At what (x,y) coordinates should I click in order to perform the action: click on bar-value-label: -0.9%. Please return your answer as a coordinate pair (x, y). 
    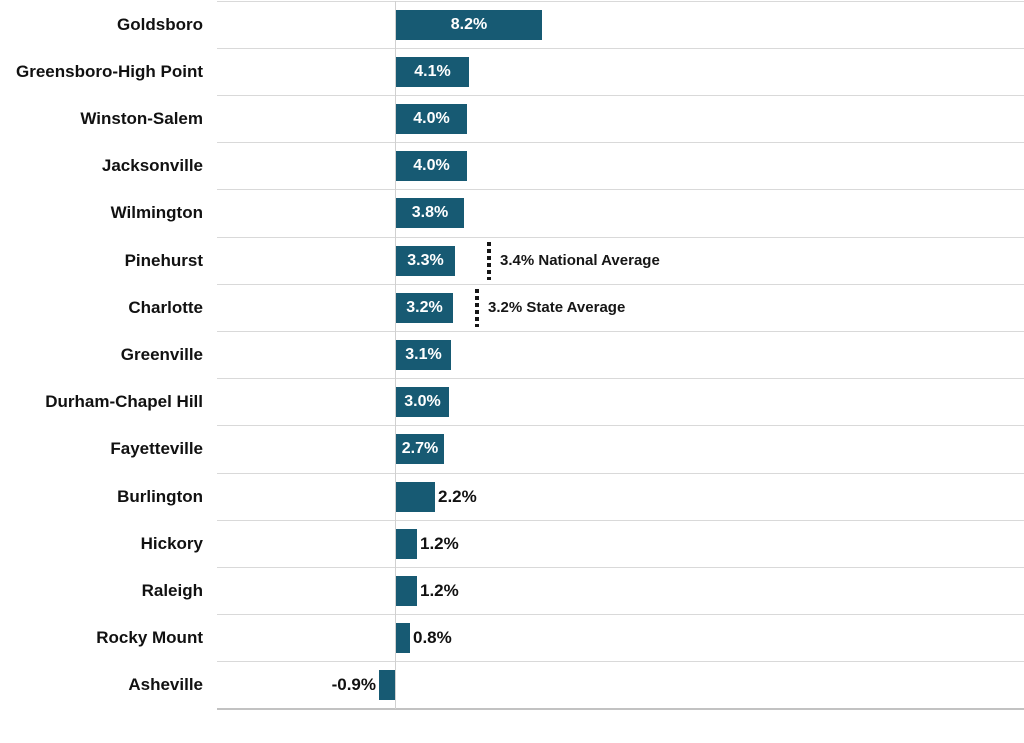
    Looking at the image, I should click on (353, 685).